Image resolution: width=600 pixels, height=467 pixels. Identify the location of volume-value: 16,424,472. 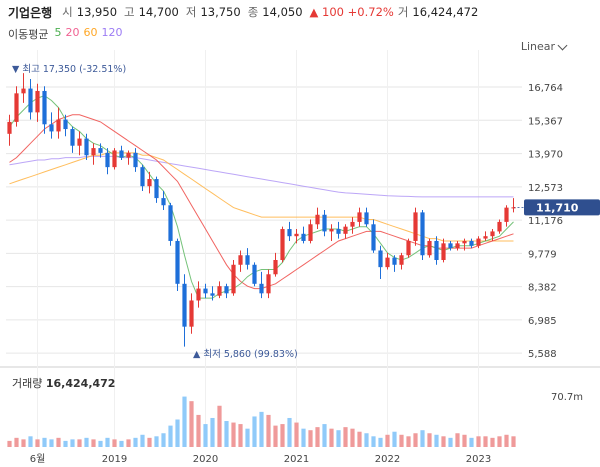
(445, 12).